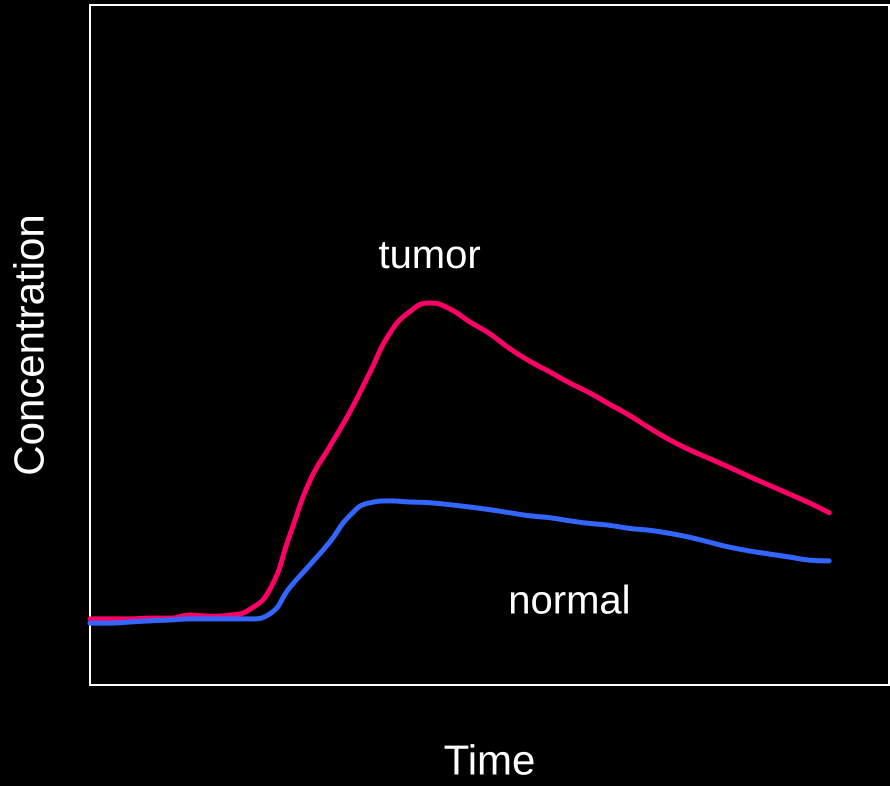 This screenshot has width=890, height=786. Describe the element at coordinates (29, 345) in the screenshot. I see `y-axis-title: Concentration` at that location.